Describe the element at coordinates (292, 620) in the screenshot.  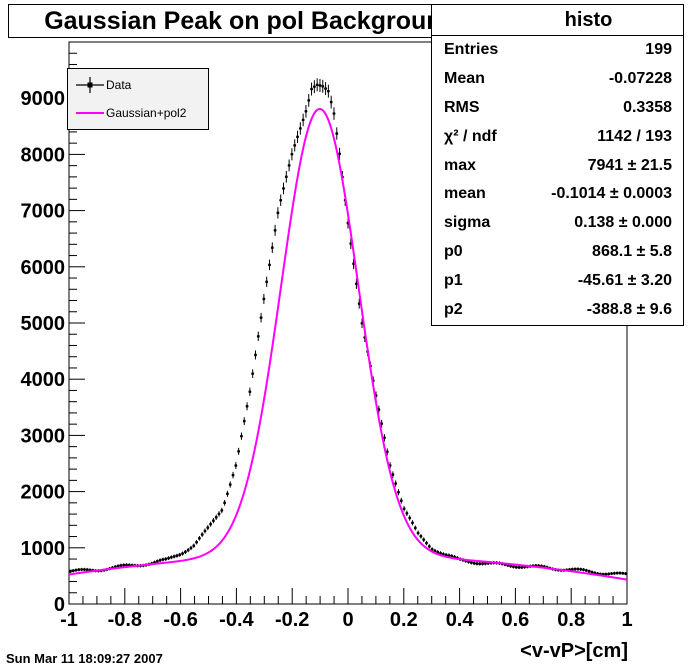
I see `x-tick-label: -0.2` at that location.